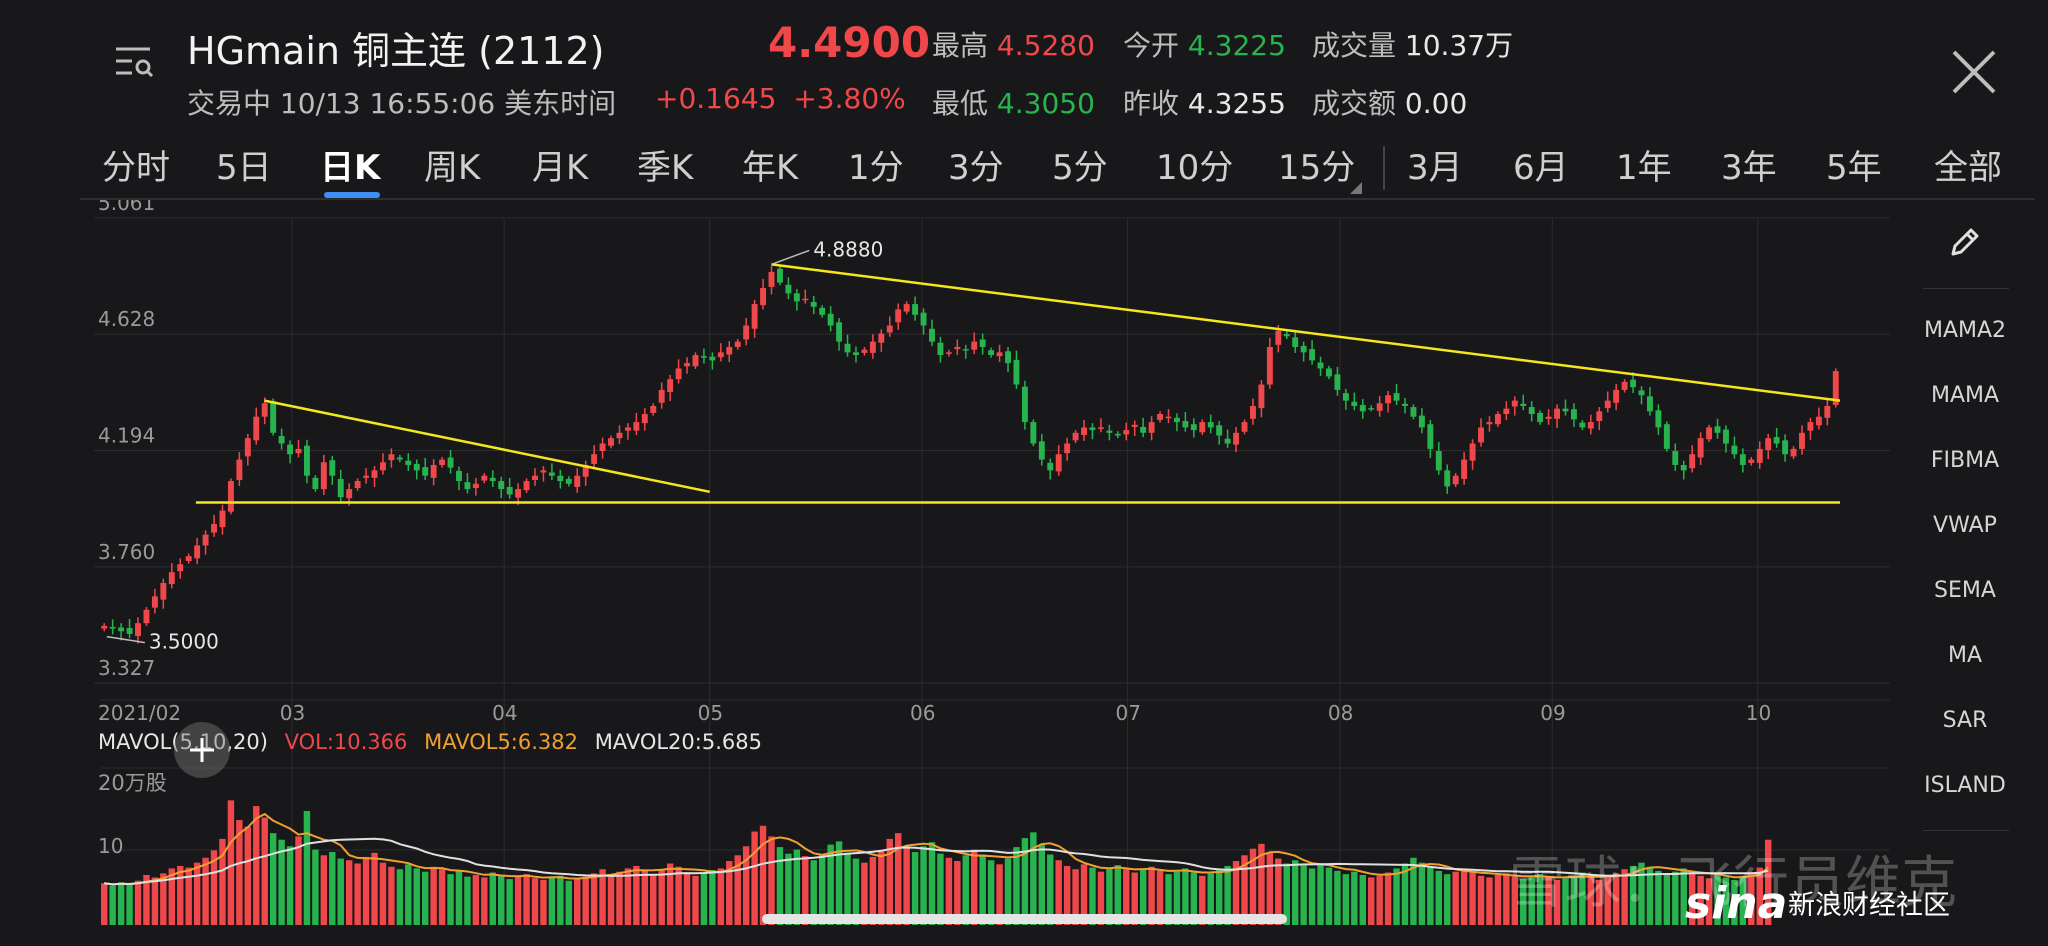 The height and width of the screenshot is (946, 2048). What do you see at coordinates (1644, 168) in the screenshot?
I see `tab-1year: 1年` at bounding box center [1644, 168].